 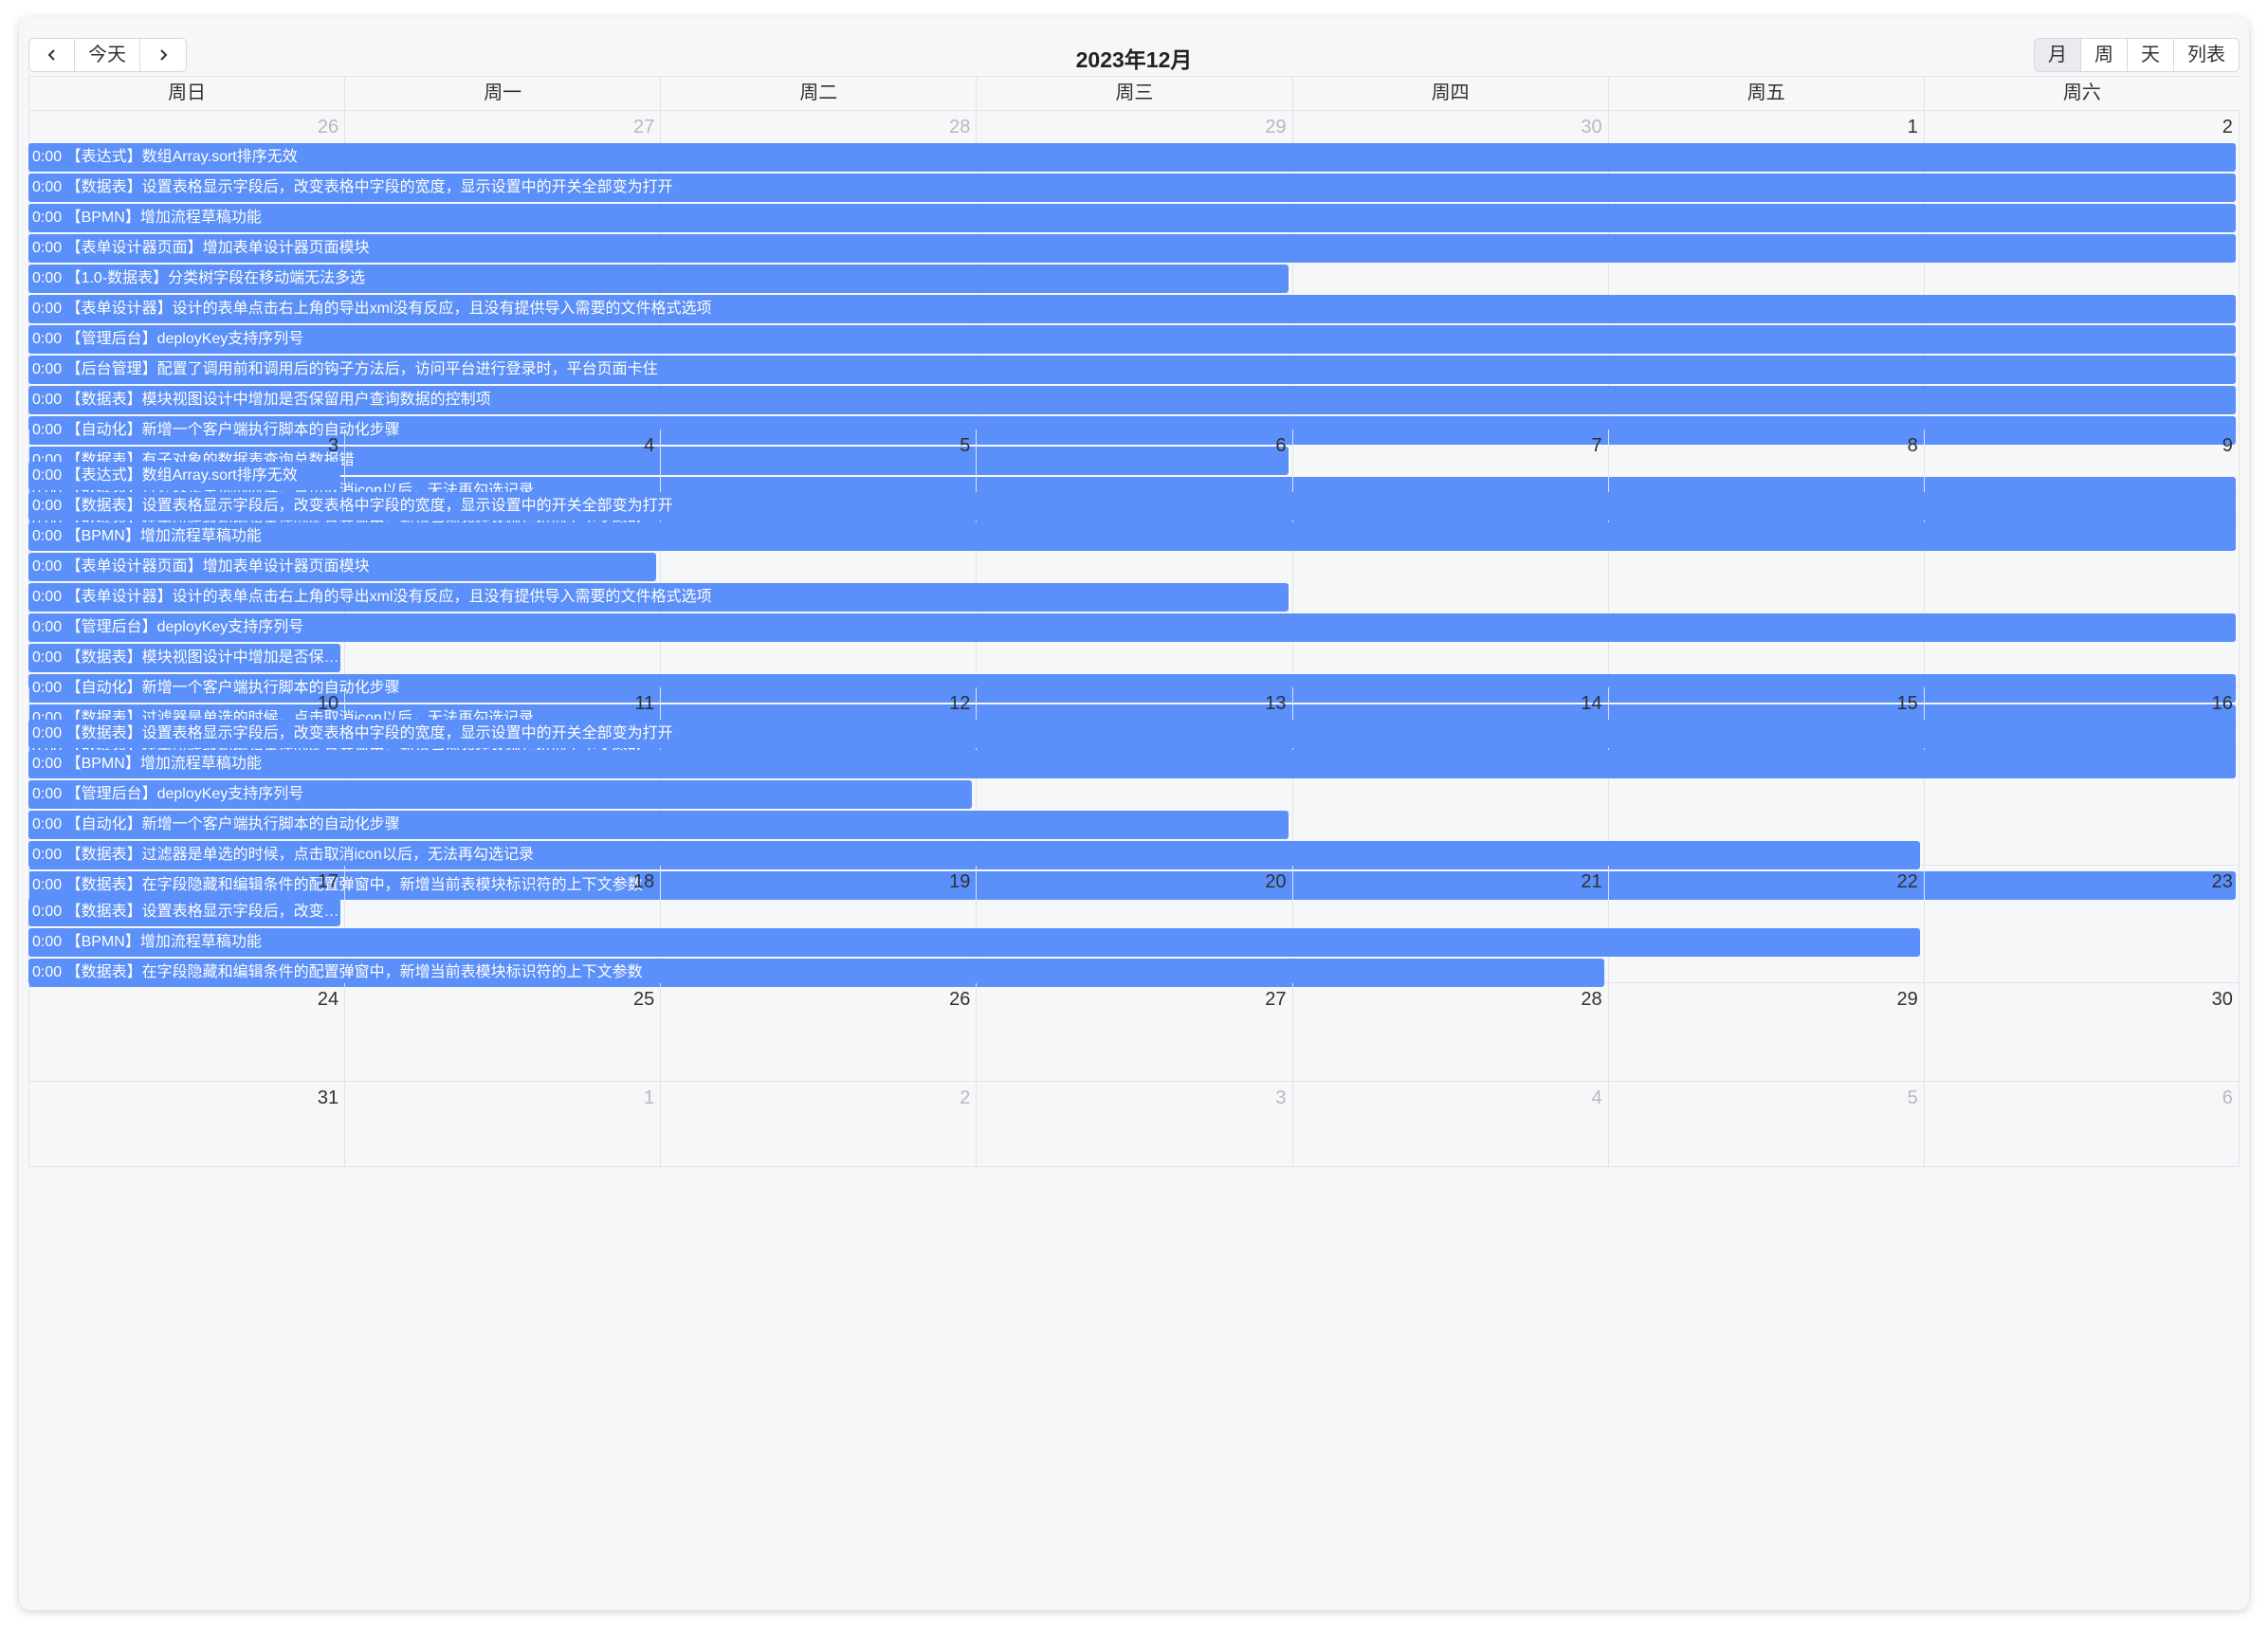 I want to click on day-number: 11, so click(x=644, y=703).